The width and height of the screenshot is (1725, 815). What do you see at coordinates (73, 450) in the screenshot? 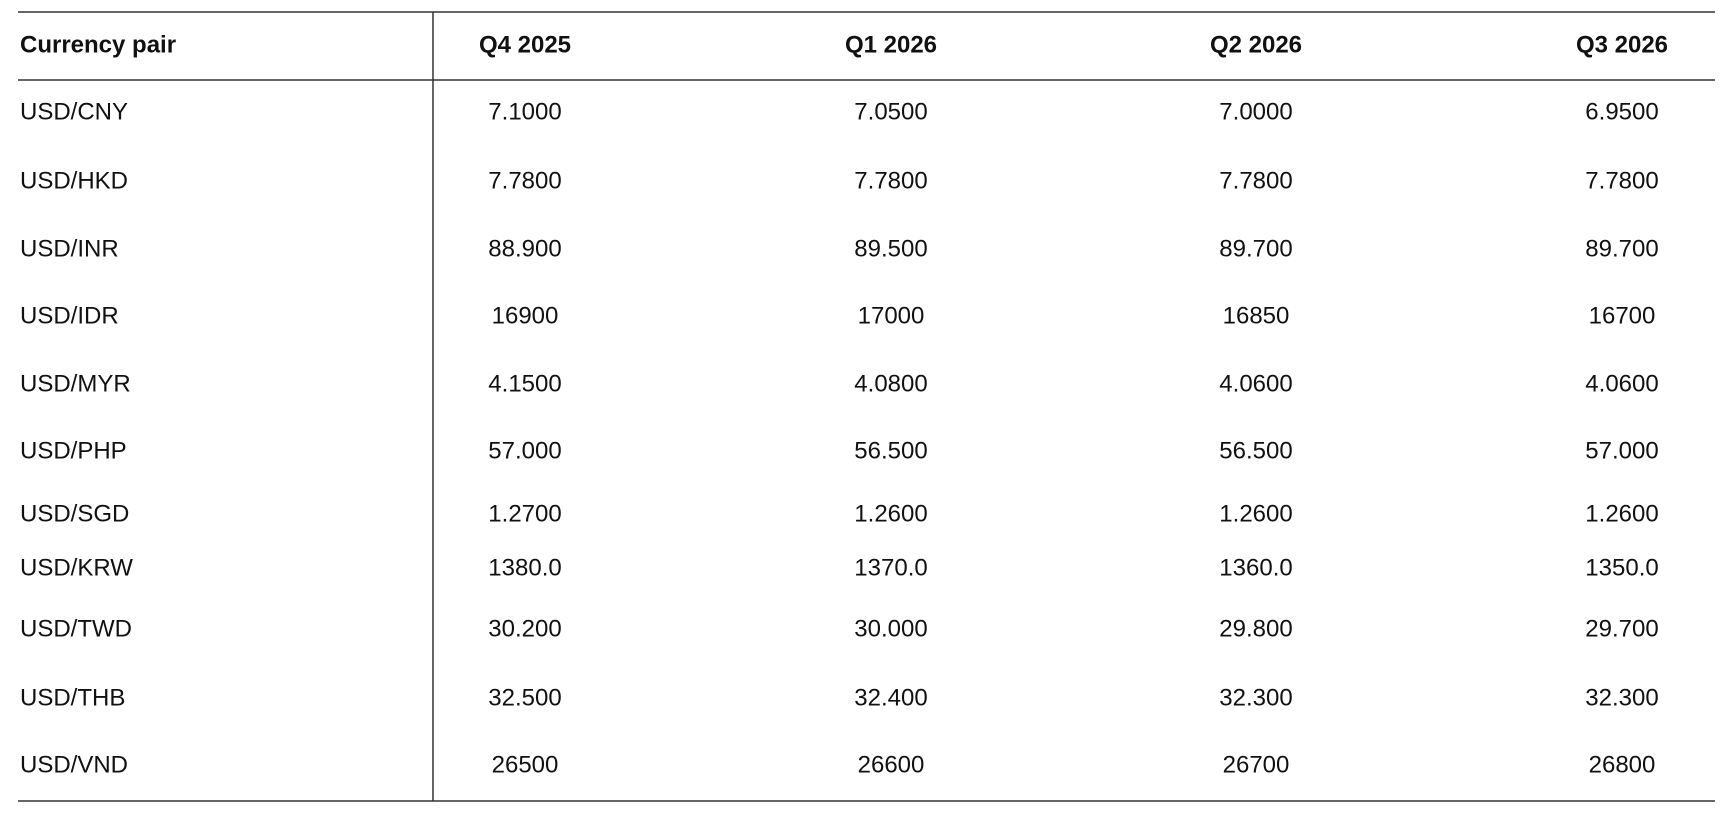
I see `currency-pair: USD/PHP` at bounding box center [73, 450].